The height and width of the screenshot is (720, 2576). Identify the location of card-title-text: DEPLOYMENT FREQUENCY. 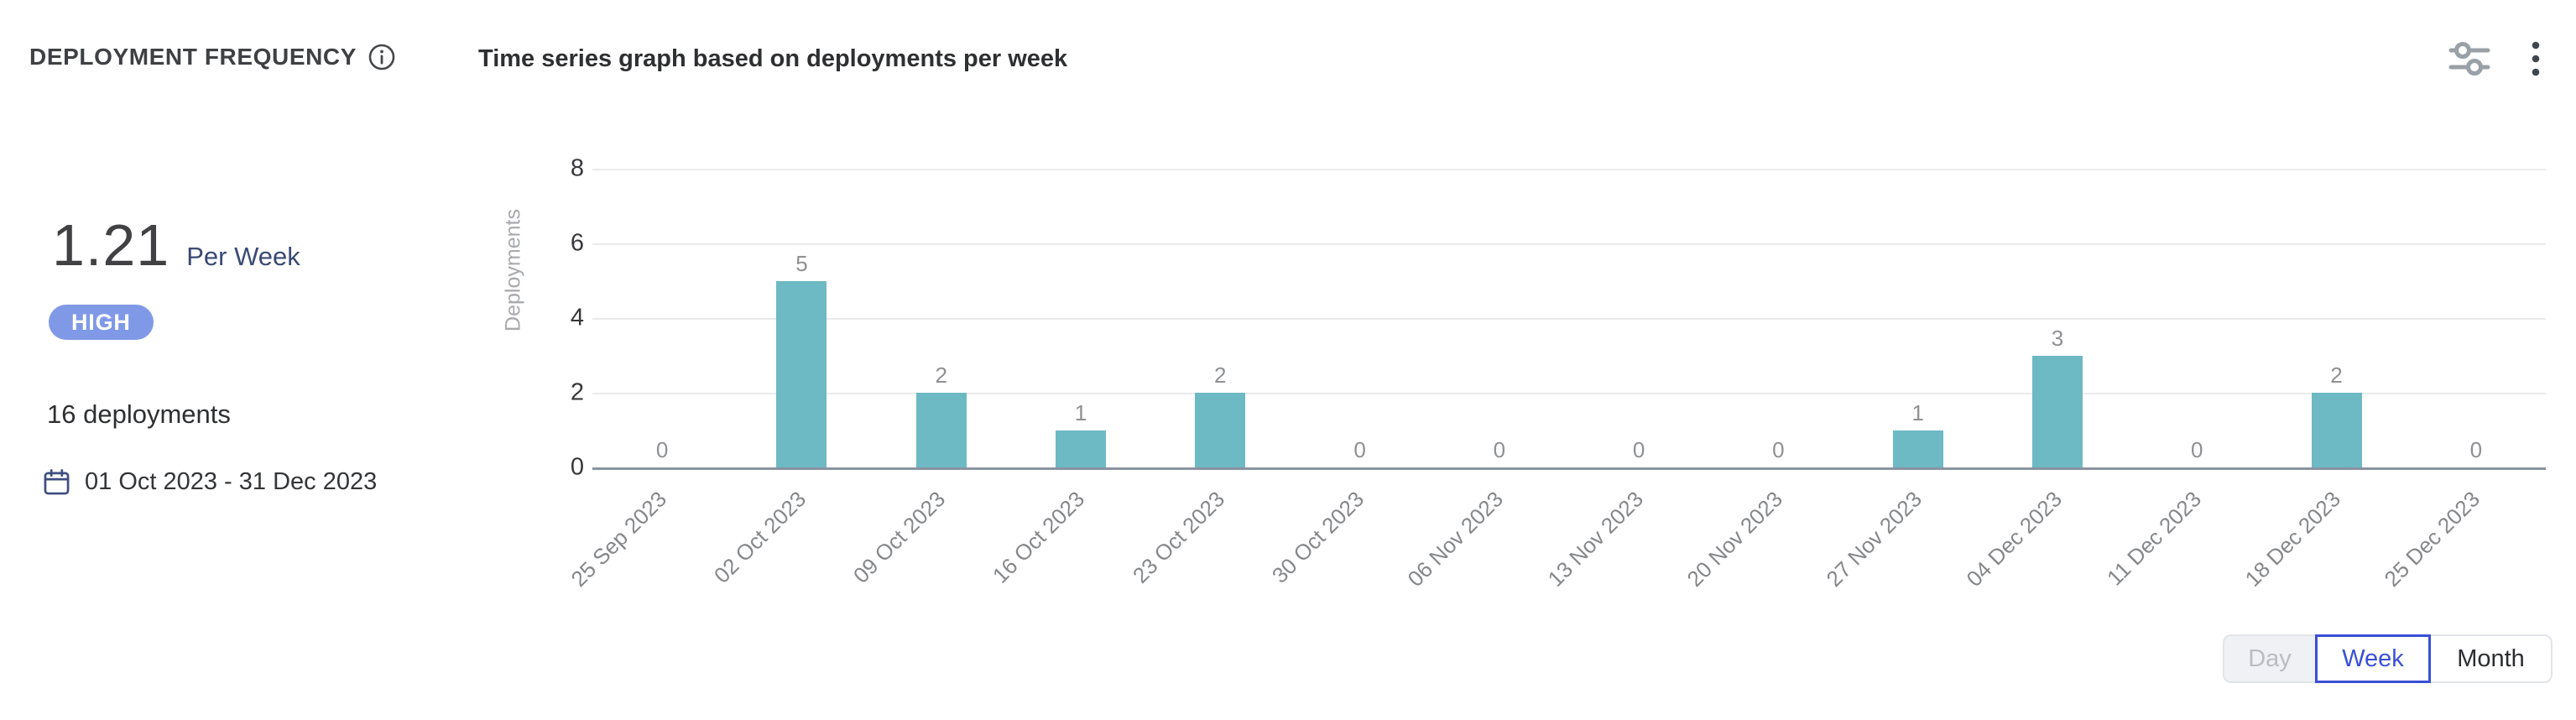
(193, 57).